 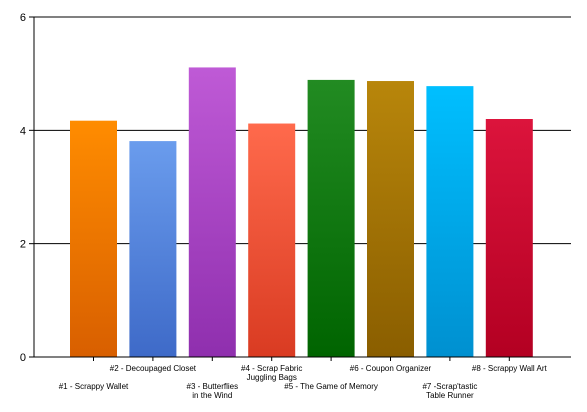 What do you see at coordinates (391, 368) in the screenshot?
I see `x-tick-label: #6 - Coupon Organizer` at bounding box center [391, 368].